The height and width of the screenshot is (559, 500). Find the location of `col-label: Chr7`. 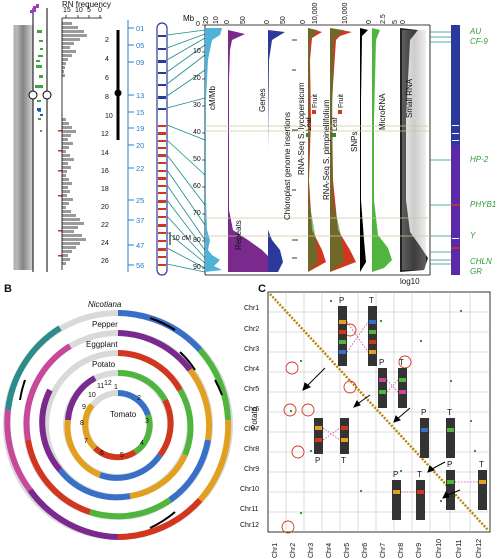

col-label: Chr7 is located at coordinates (383, 550).